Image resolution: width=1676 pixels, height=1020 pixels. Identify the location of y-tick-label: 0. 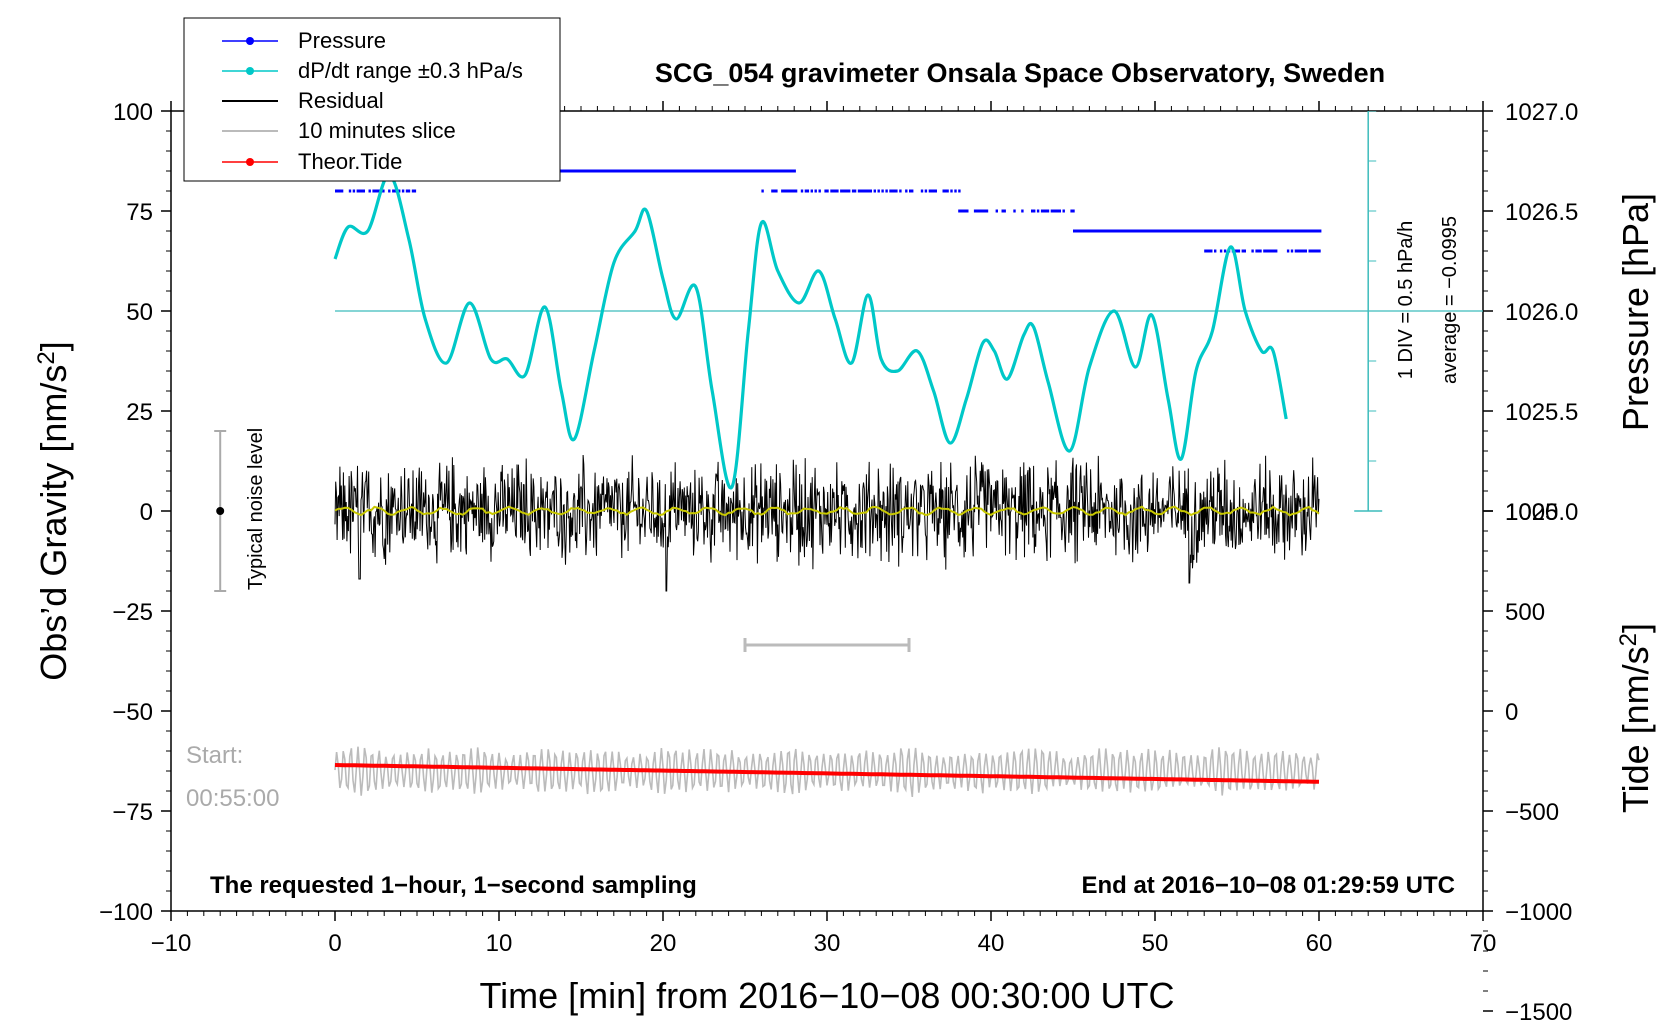
(146, 512).